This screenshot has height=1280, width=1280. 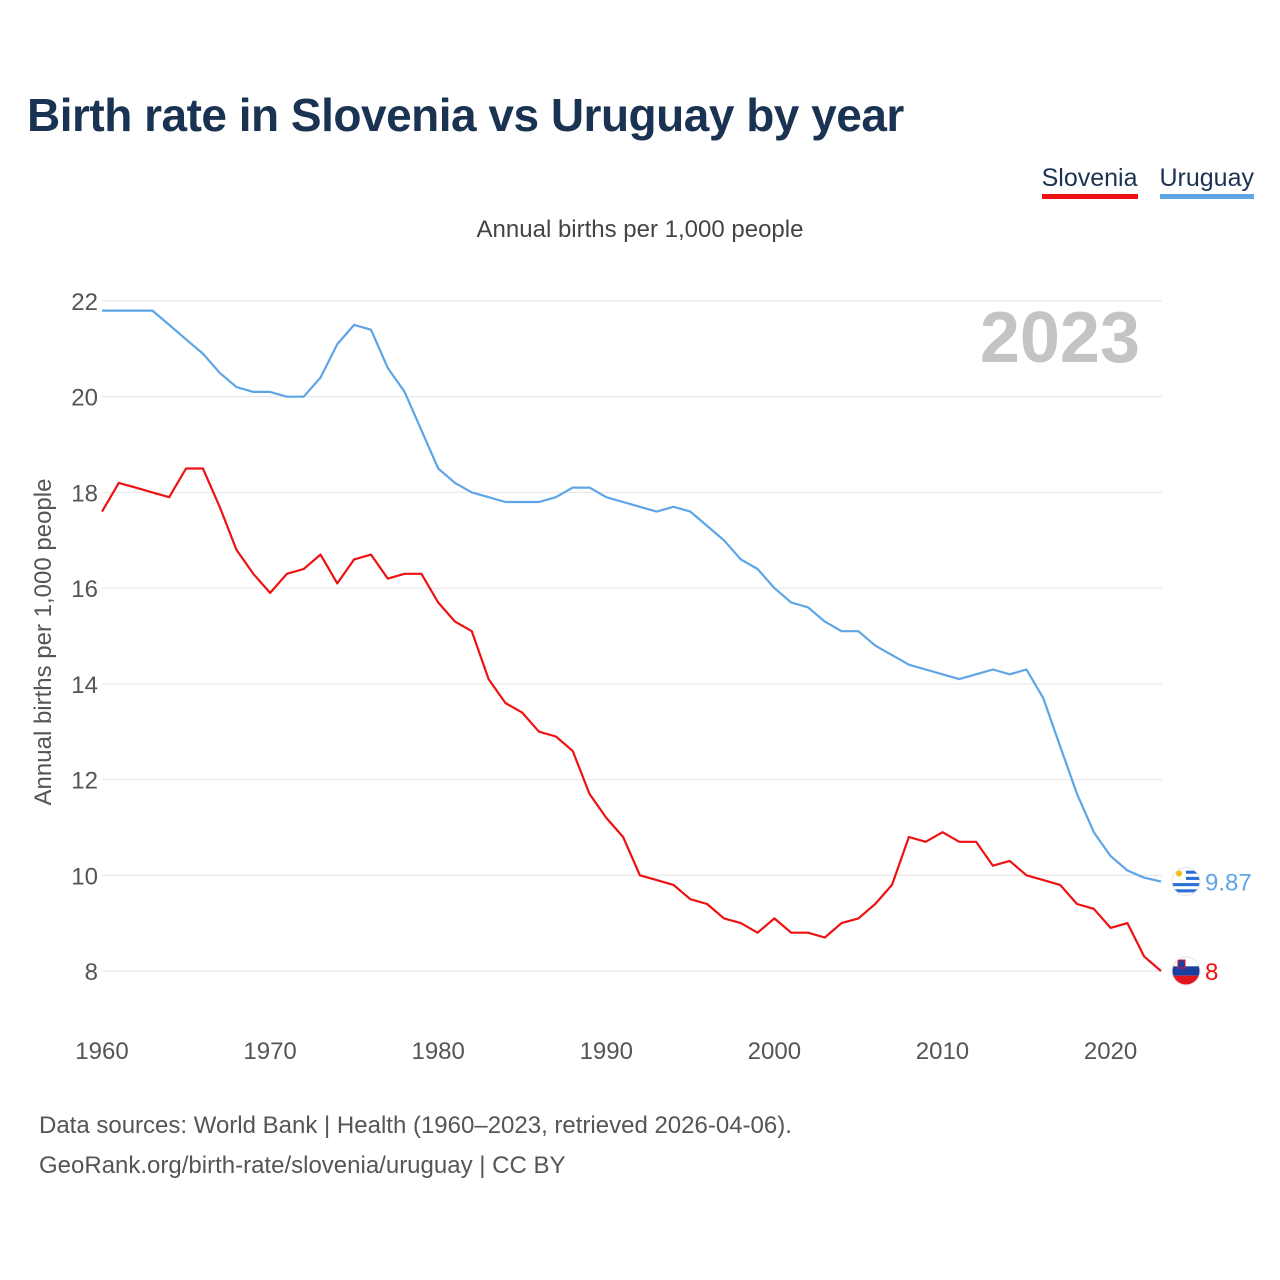 What do you see at coordinates (1060, 338) in the screenshot?
I see `year-watermark: 2023` at bounding box center [1060, 338].